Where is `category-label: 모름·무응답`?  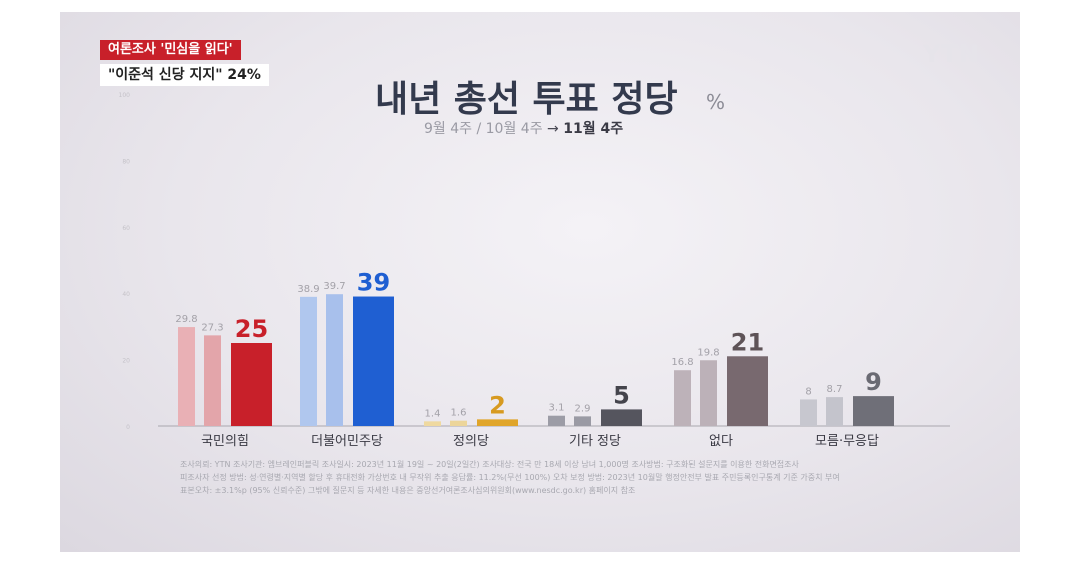 category-label: 모름·무응답 is located at coordinates (847, 441).